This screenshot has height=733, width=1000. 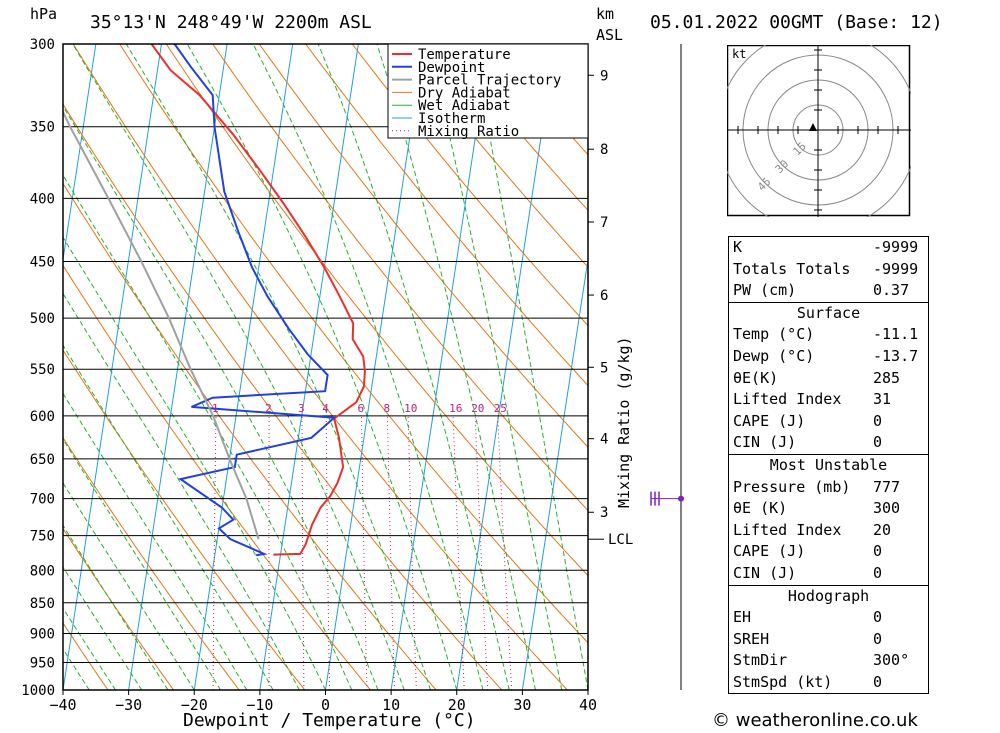 I want to click on legend-label: Parcel Trajectory, so click(x=489, y=81).